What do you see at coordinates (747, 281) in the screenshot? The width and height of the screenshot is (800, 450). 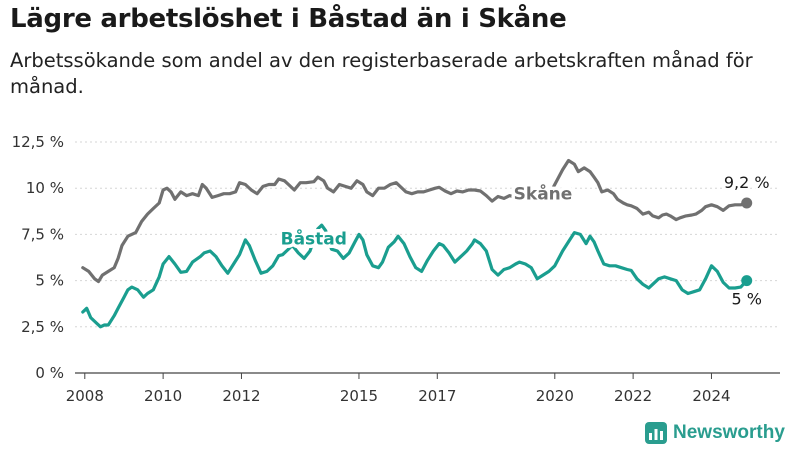 I see `end-marker-b-stad` at bounding box center [747, 281].